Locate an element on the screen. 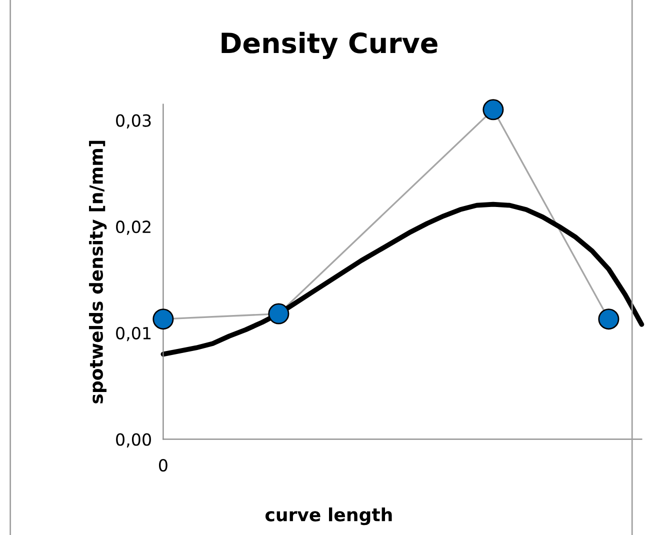 This screenshot has width=645, height=535. y-axis-title: spotwelds density [n/mm] is located at coordinates (98, 272).